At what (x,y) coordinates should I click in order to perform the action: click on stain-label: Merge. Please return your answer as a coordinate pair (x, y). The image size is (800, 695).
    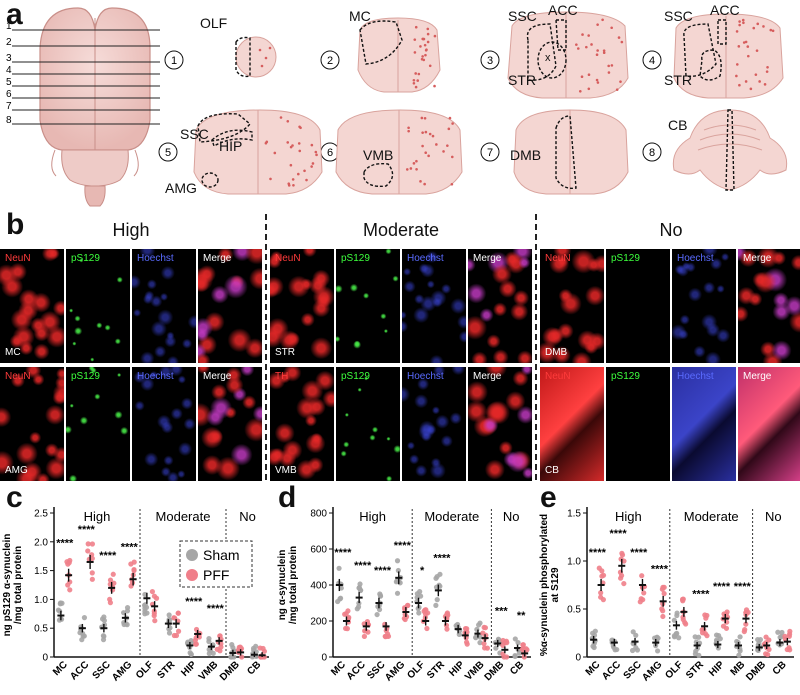
    Looking at the image, I should click on (487, 376).